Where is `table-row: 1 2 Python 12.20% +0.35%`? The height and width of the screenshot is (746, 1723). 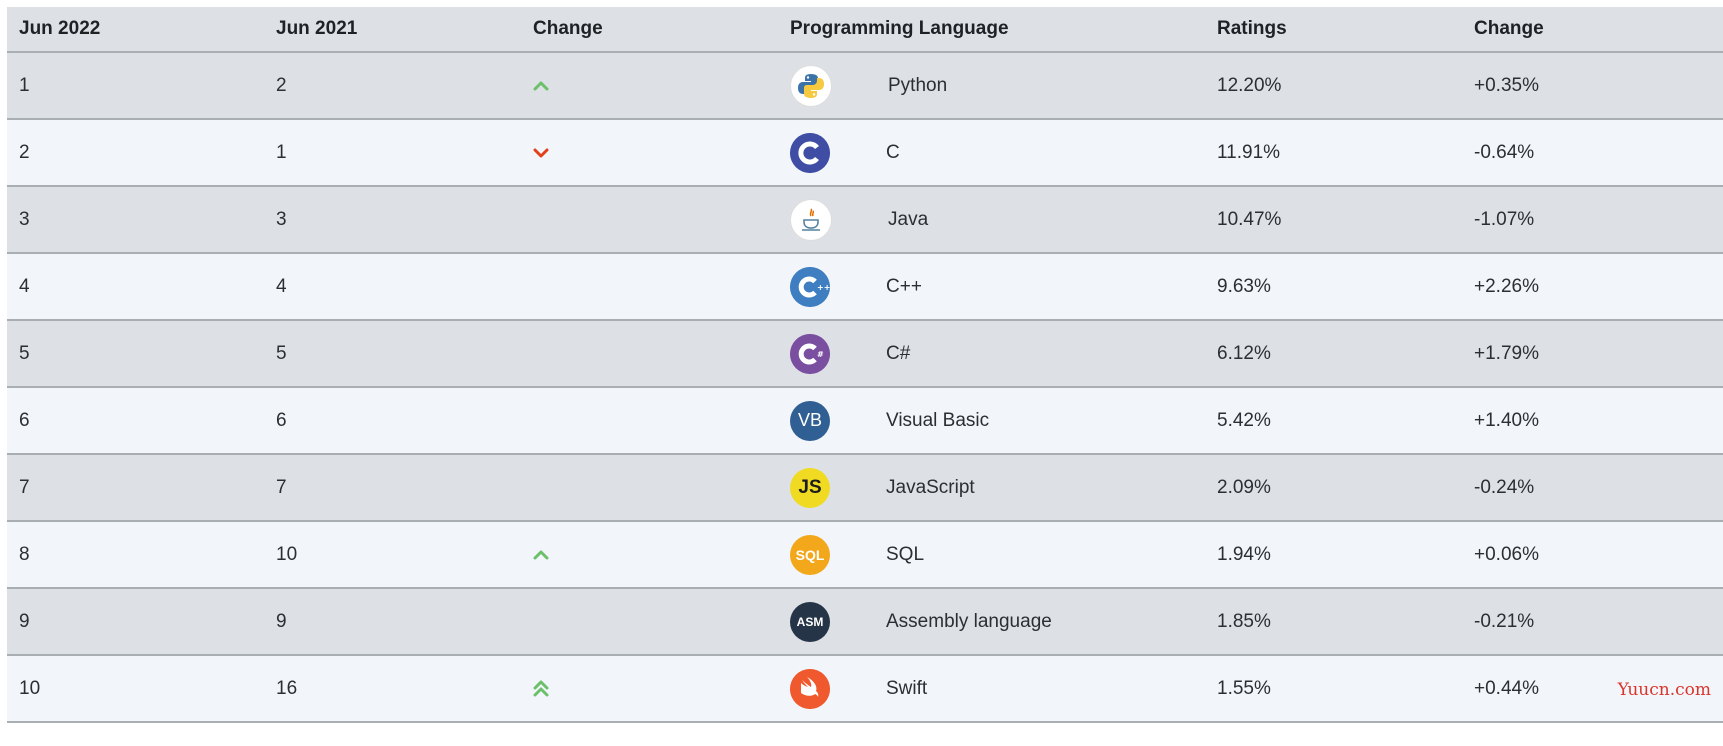 table-row: 1 2 Python 12.20% +0.35% is located at coordinates (865, 85).